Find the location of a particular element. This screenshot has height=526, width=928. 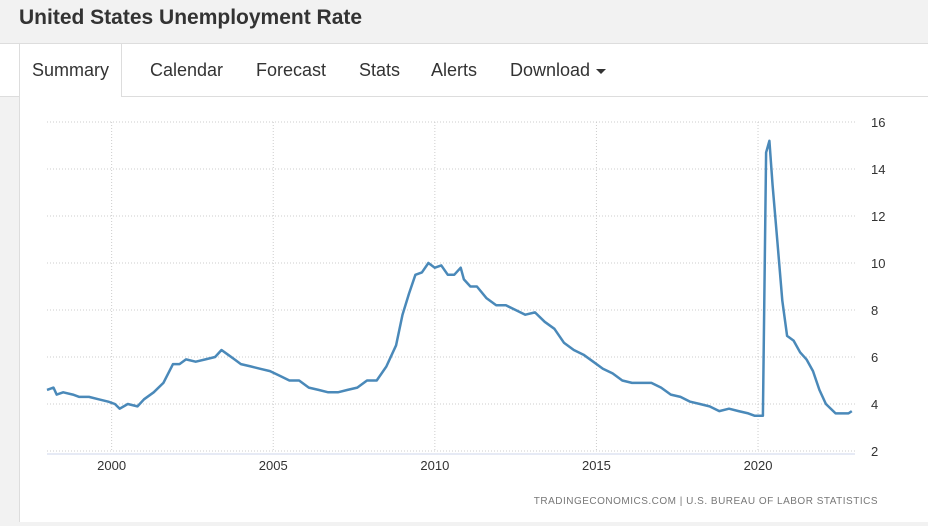

y-tick-label: 10 is located at coordinates (878, 263).